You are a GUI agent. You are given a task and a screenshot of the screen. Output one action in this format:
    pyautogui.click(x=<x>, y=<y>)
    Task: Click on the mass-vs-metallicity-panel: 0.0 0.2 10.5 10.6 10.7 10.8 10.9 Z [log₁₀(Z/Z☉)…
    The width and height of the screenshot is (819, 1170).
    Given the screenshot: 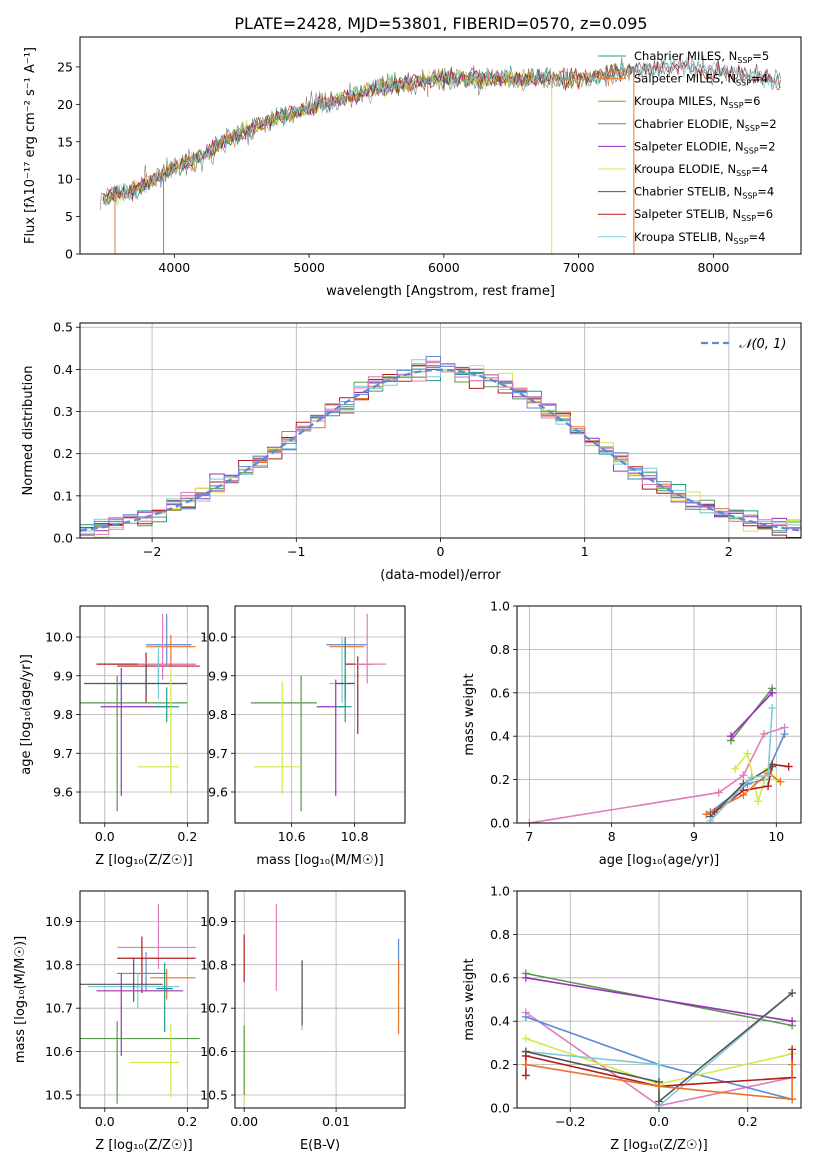 What is the action you would take?
    pyautogui.click(x=111, y=1021)
    